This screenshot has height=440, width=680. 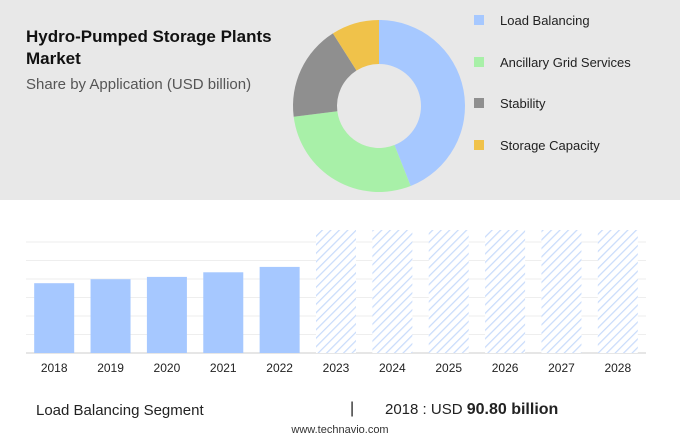 What do you see at coordinates (110, 316) in the screenshot?
I see `bar-2019` at bounding box center [110, 316].